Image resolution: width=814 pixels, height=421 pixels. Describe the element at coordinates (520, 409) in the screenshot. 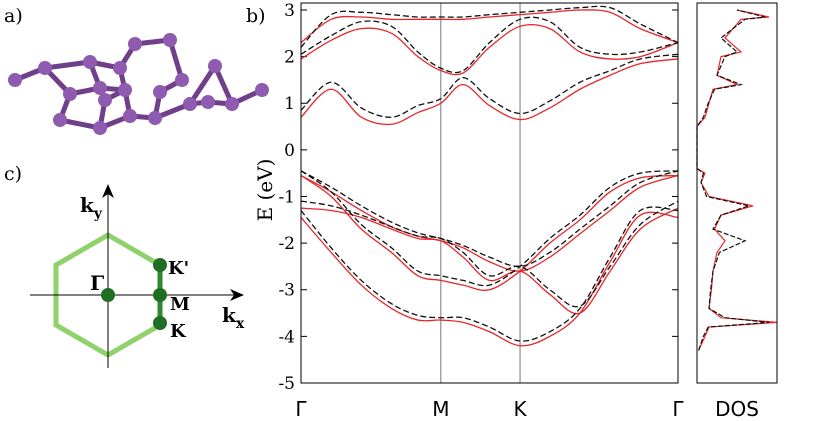

I see `x-tick-label: K` at that location.